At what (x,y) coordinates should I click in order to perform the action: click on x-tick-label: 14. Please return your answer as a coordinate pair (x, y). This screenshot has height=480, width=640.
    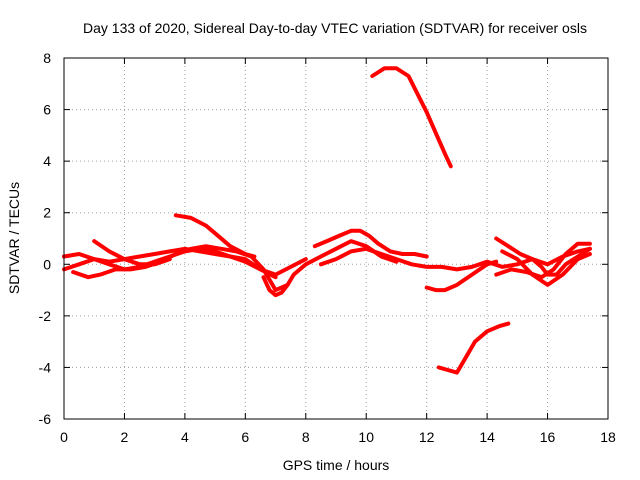
    Looking at the image, I should click on (487, 437).